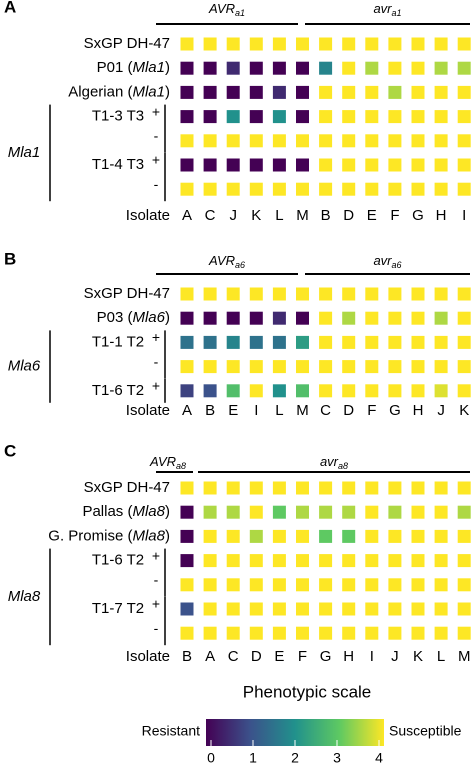 Image resolution: width=474 pixels, height=767 pixels. Describe the element at coordinates (425, 731) in the screenshot. I see `legend-max-label: Susceptible` at that location.